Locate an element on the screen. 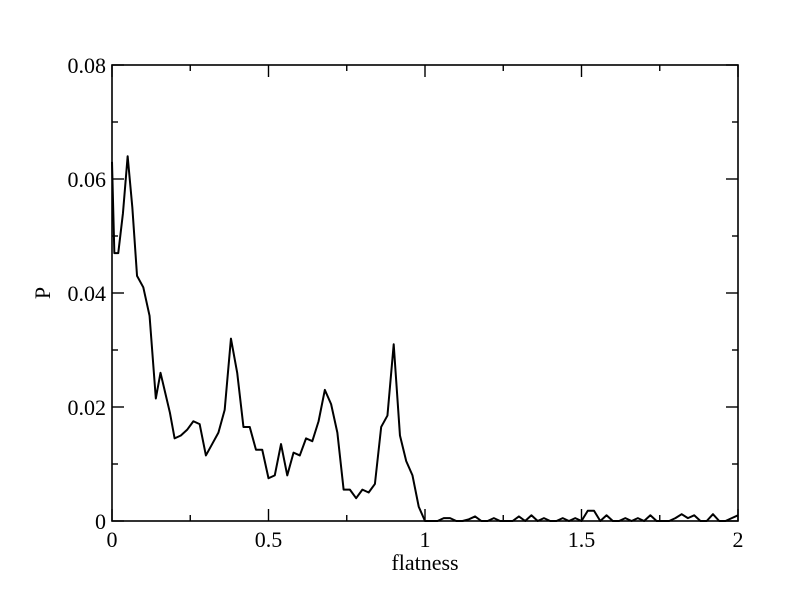 This screenshot has height=612, width=792. x-tick-label: 1 is located at coordinates (425, 539).